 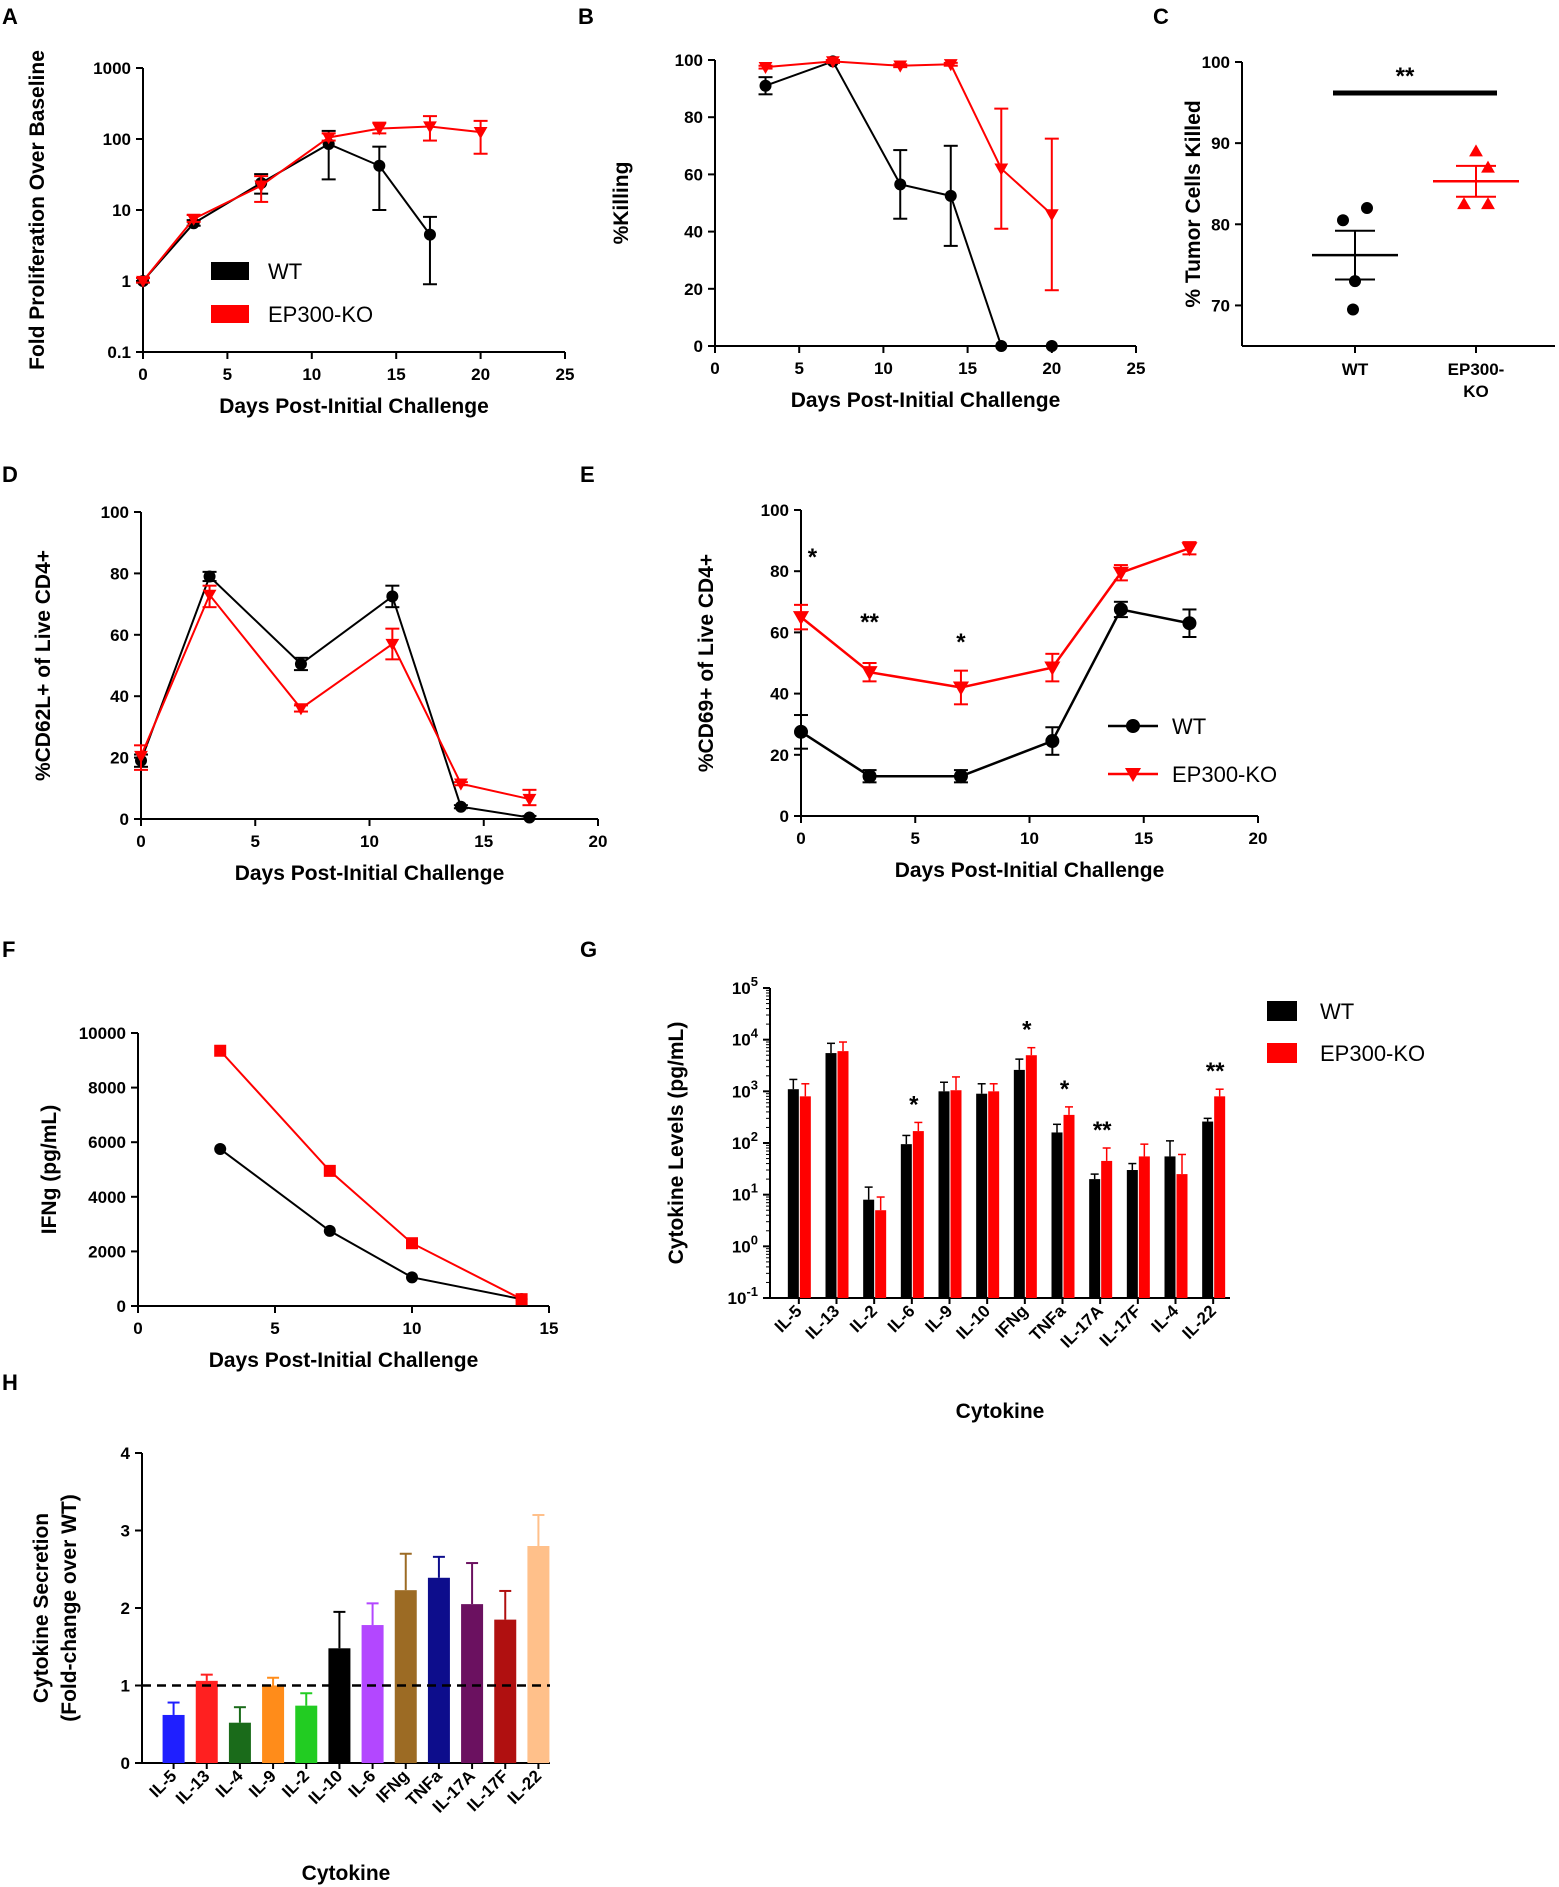 What do you see at coordinates (37, 210) in the screenshot?
I see `y-axis-title: Fold Proliferation Over Baseline` at bounding box center [37, 210].